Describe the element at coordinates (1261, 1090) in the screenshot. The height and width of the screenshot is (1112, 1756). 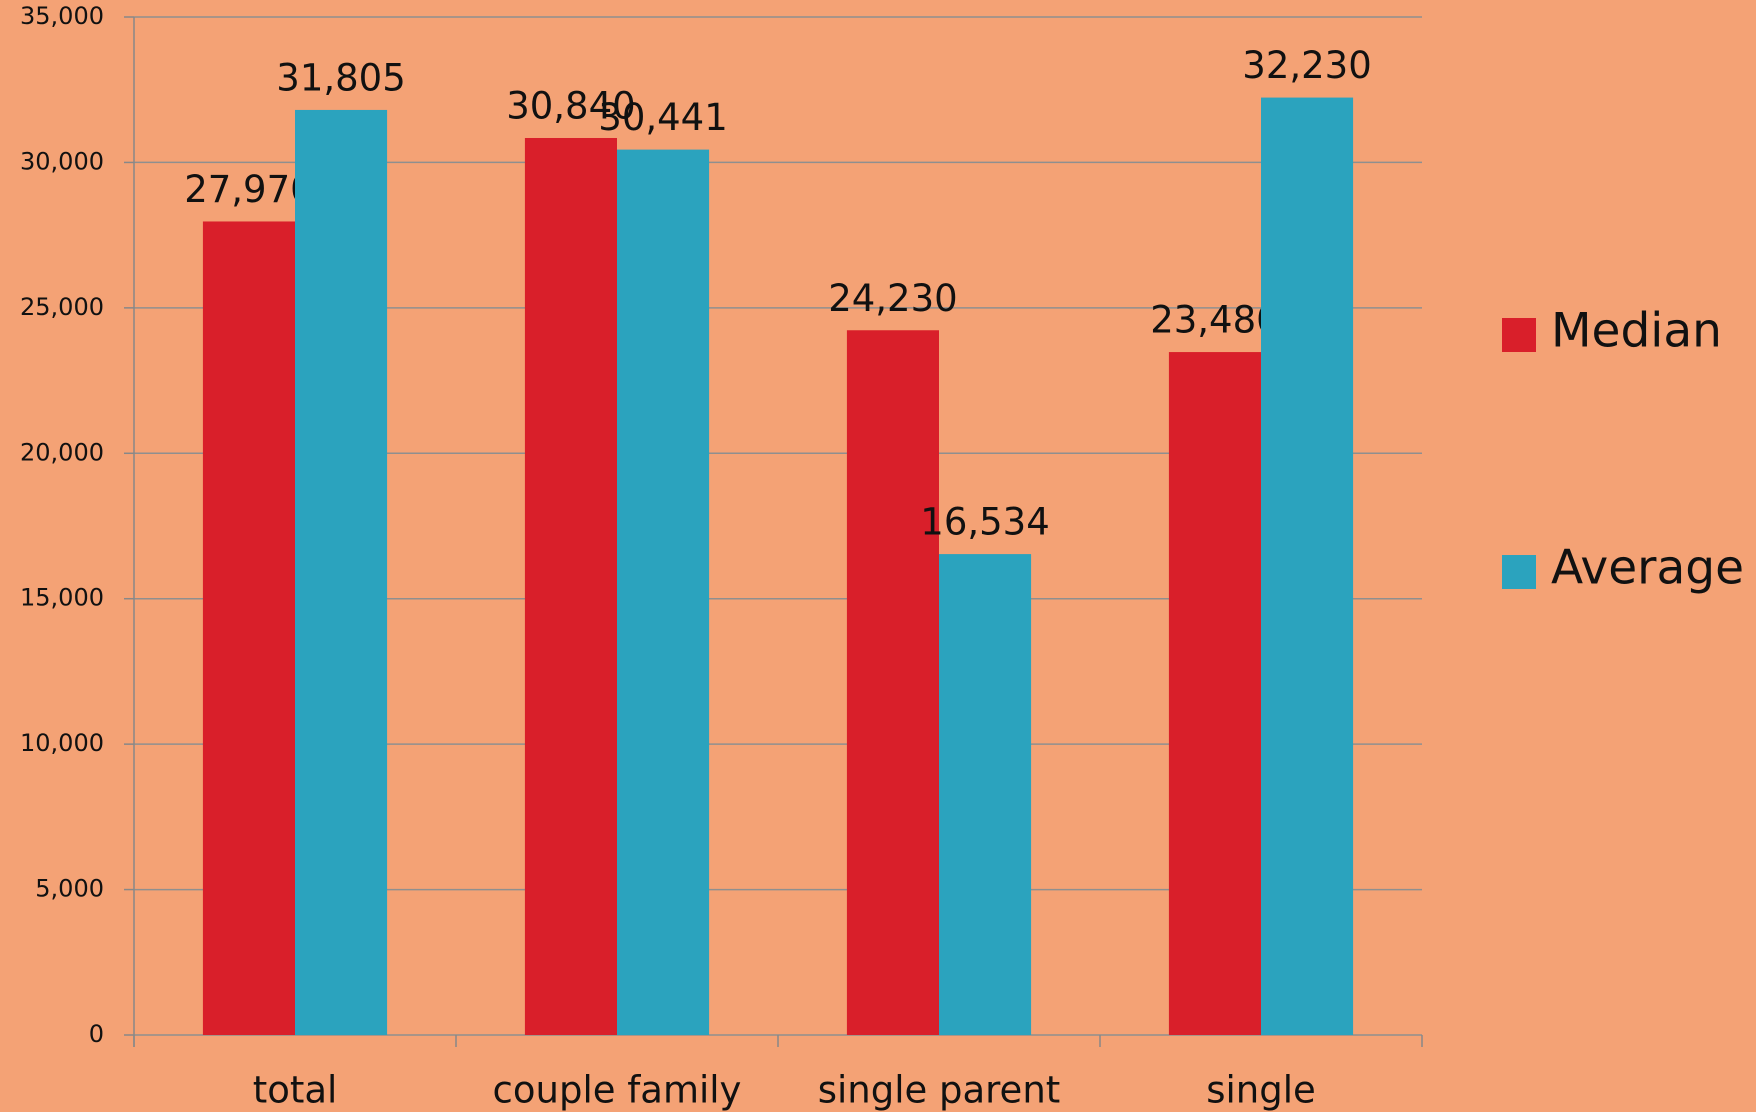
I see `x-tick-label: single` at that location.